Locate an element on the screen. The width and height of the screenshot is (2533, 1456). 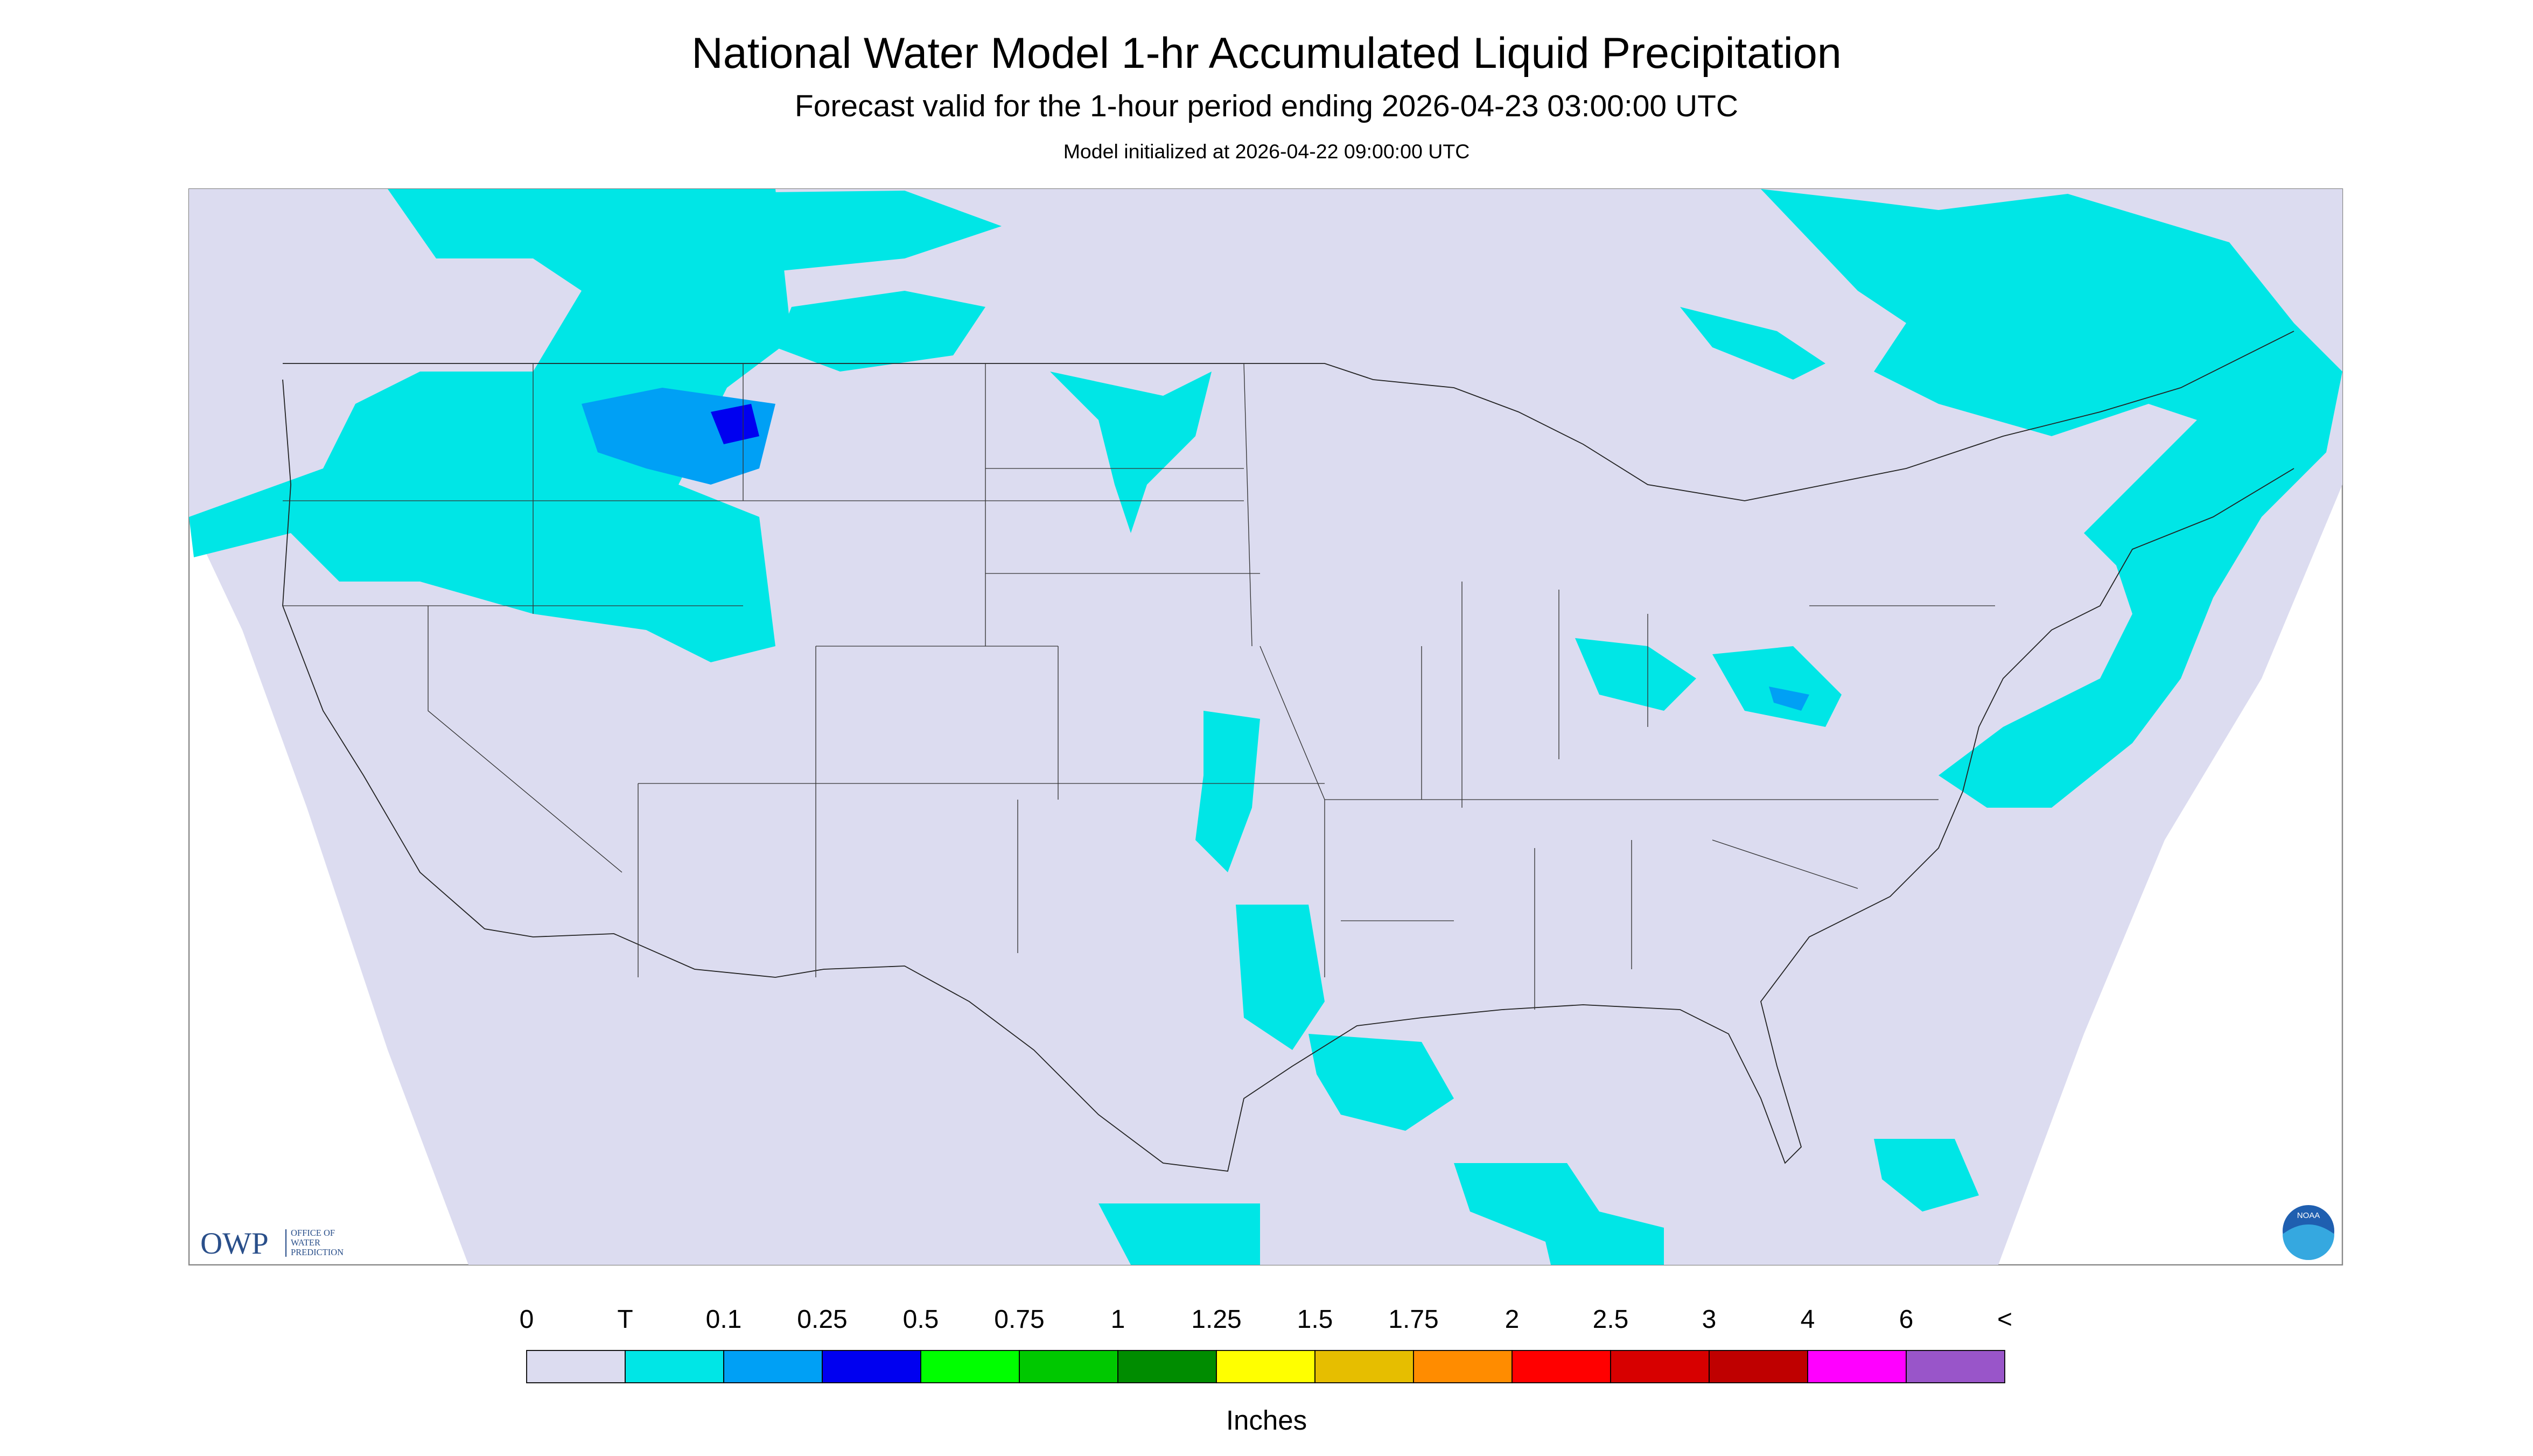
owp-line: WATER is located at coordinates (305, 1242).